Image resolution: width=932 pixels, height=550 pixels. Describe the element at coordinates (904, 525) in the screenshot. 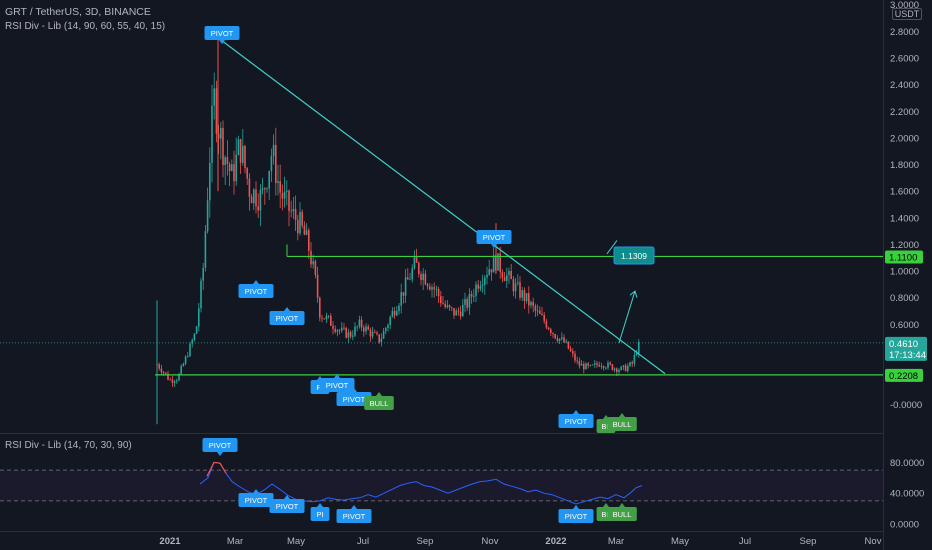

I see `rsi-tick-label: 0.0000` at that location.